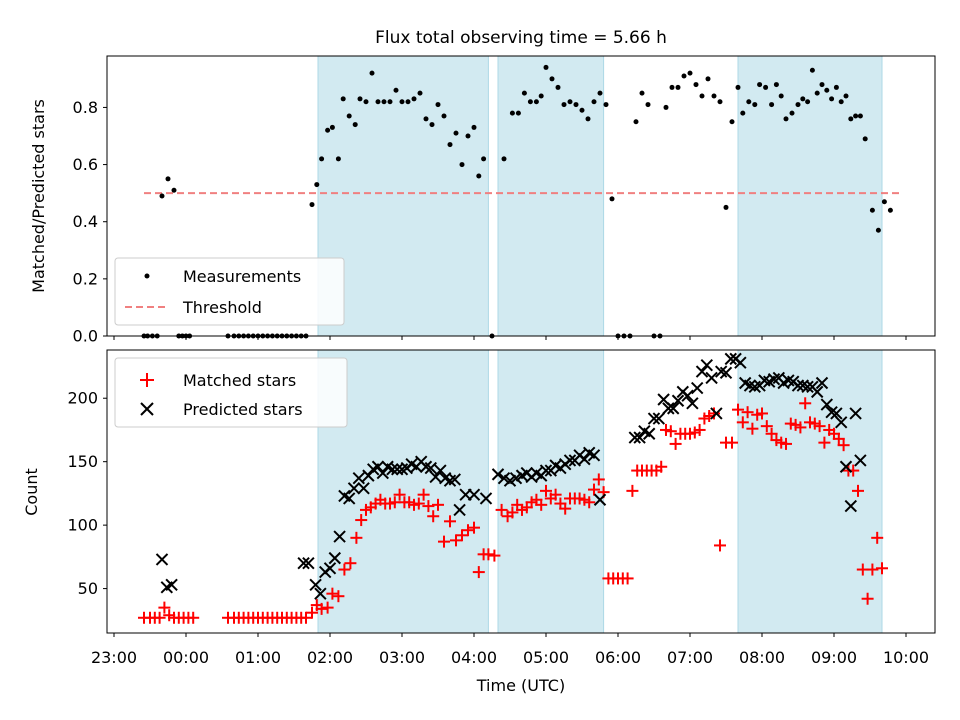 The image size is (960, 720). What do you see at coordinates (85, 107) in the screenshot?
I see `top-ytick-label: 0.8` at bounding box center [85, 107].